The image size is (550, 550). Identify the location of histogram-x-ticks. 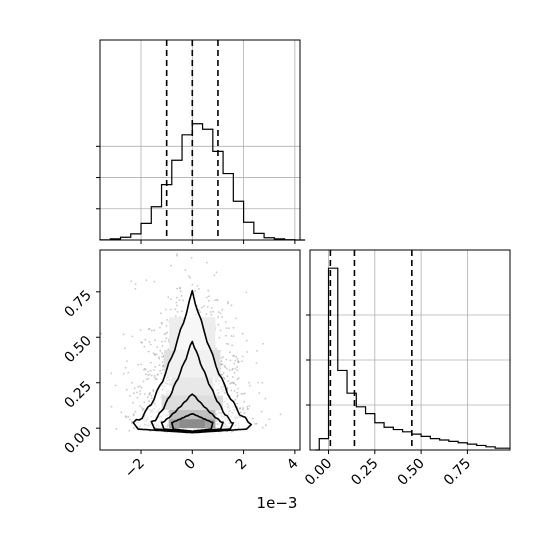
(196, 194).